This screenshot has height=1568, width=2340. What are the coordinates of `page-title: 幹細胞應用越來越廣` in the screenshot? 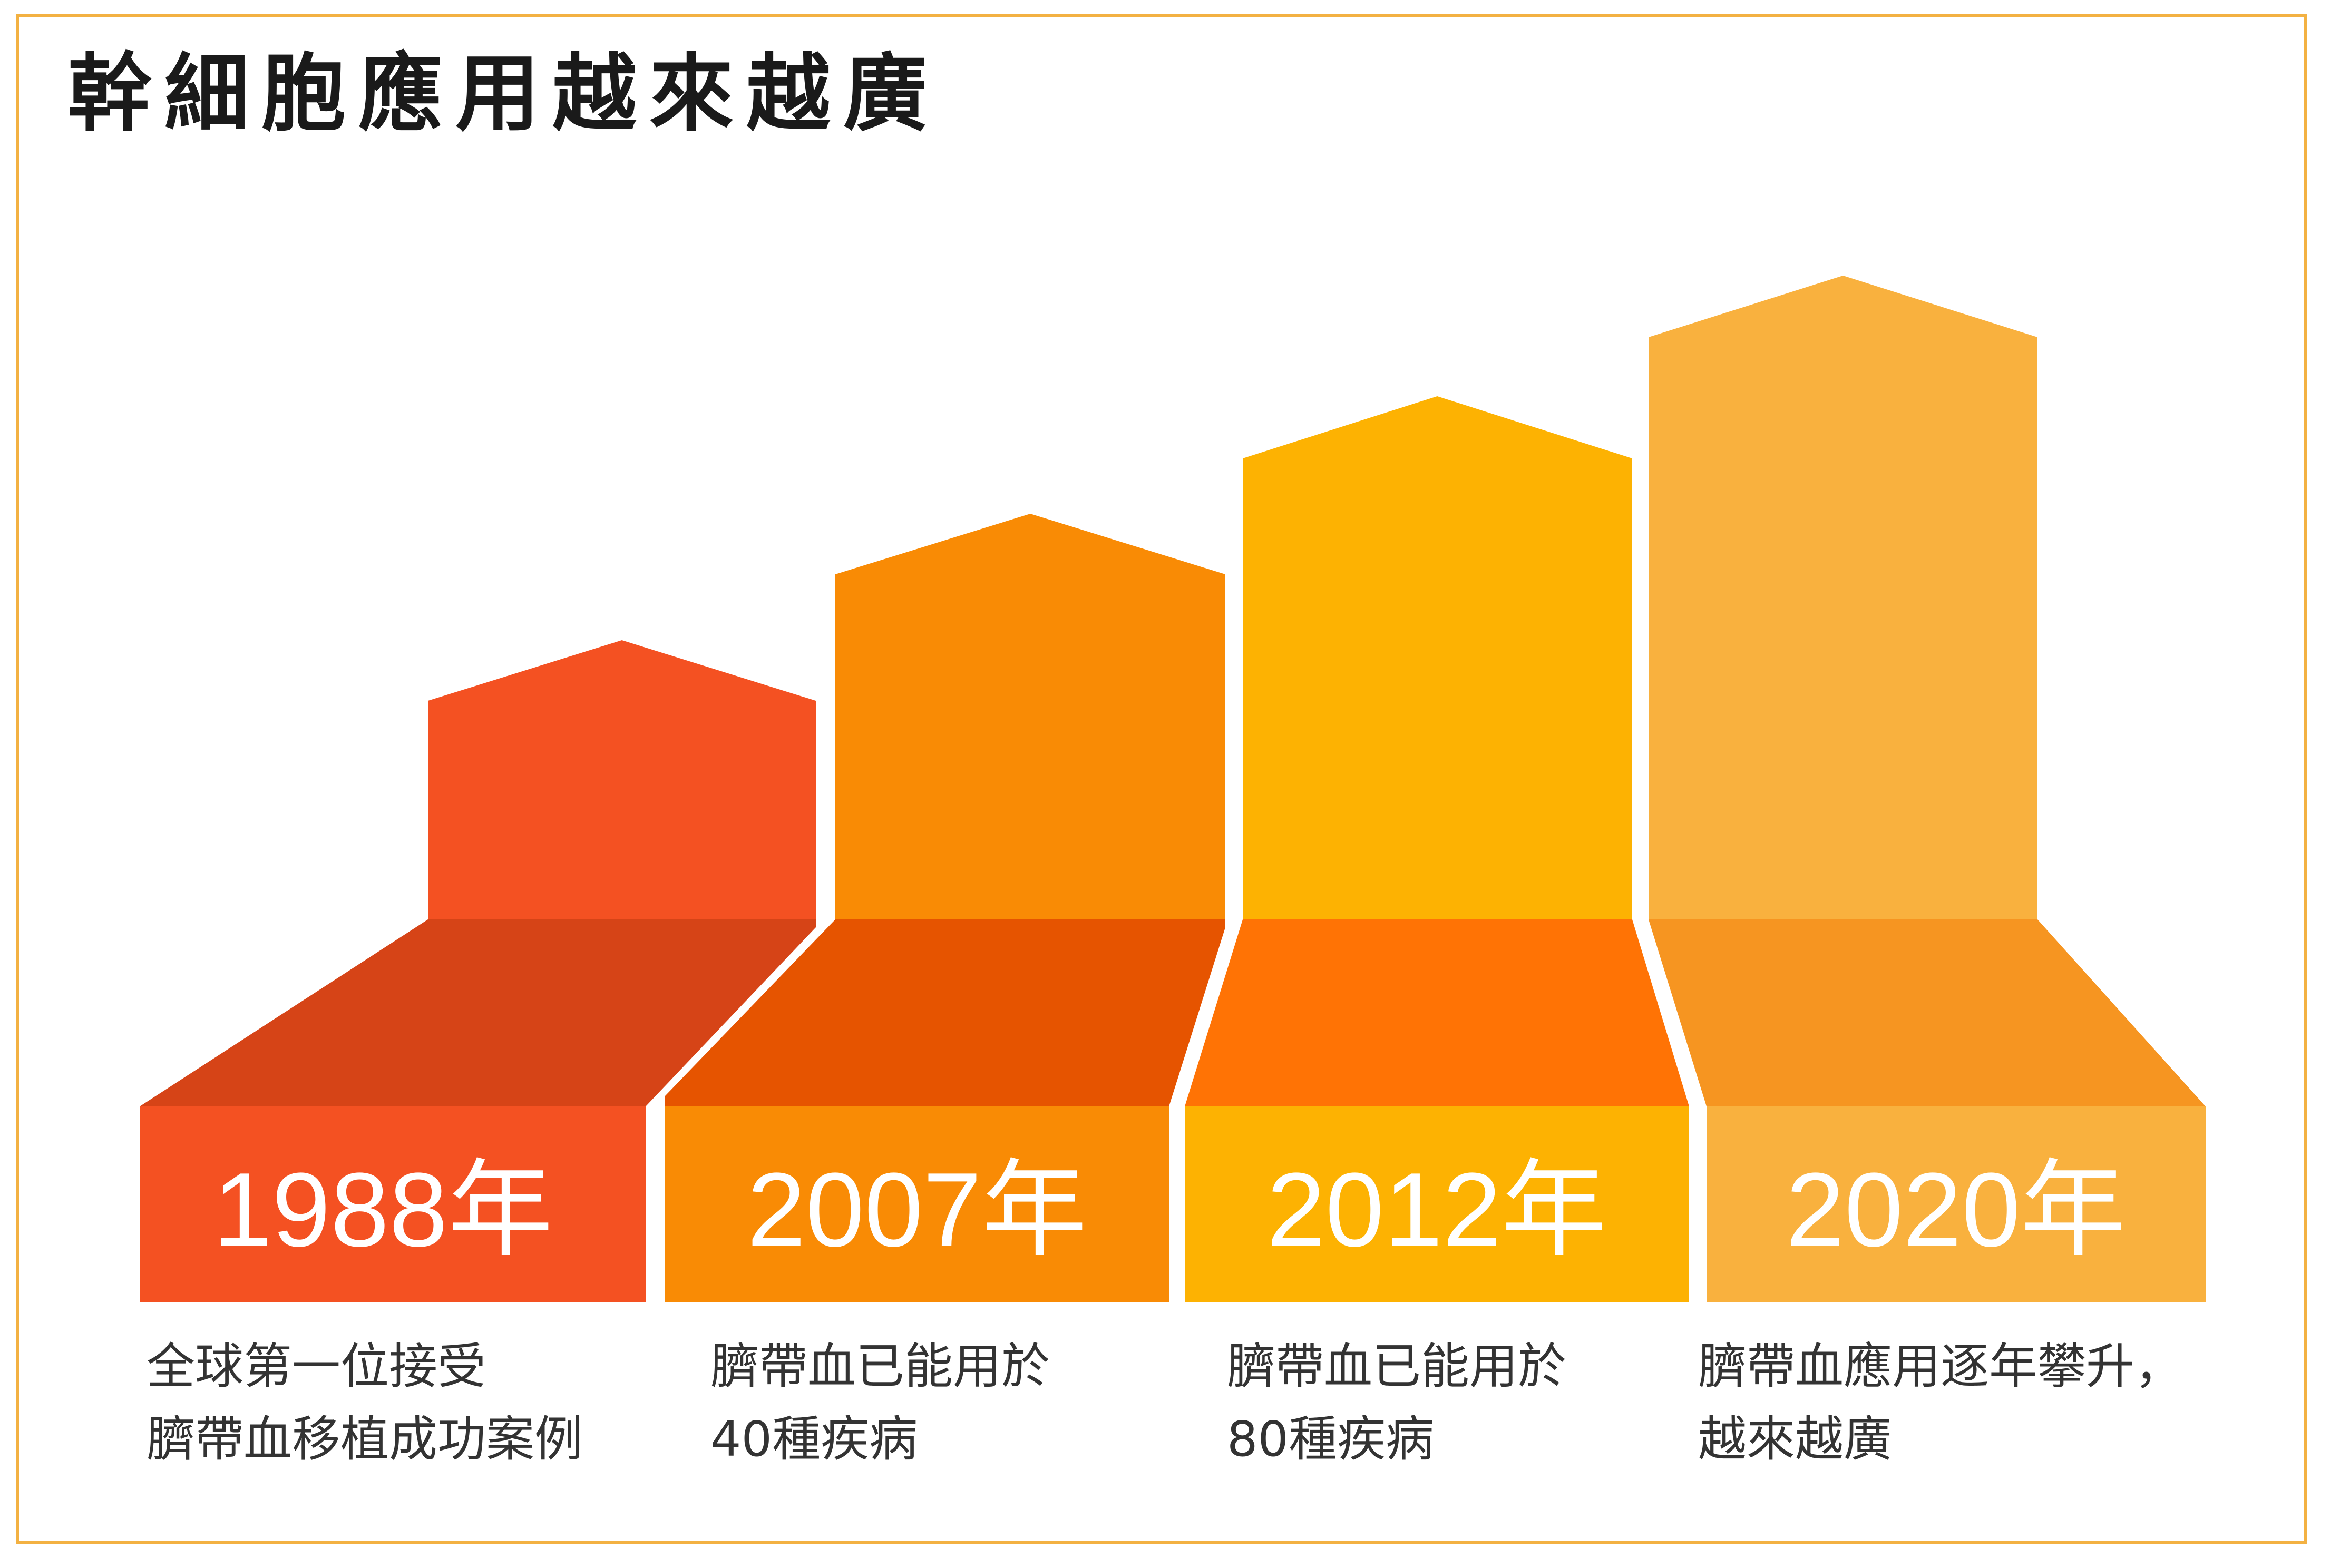 It's located at (504, 93).